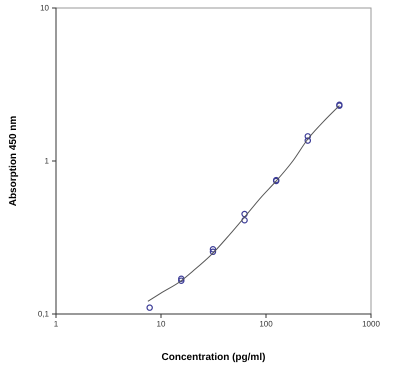 This screenshot has height=372, width=399. What do you see at coordinates (45, 8) in the screenshot?
I see `y-tick-label: 10` at bounding box center [45, 8].